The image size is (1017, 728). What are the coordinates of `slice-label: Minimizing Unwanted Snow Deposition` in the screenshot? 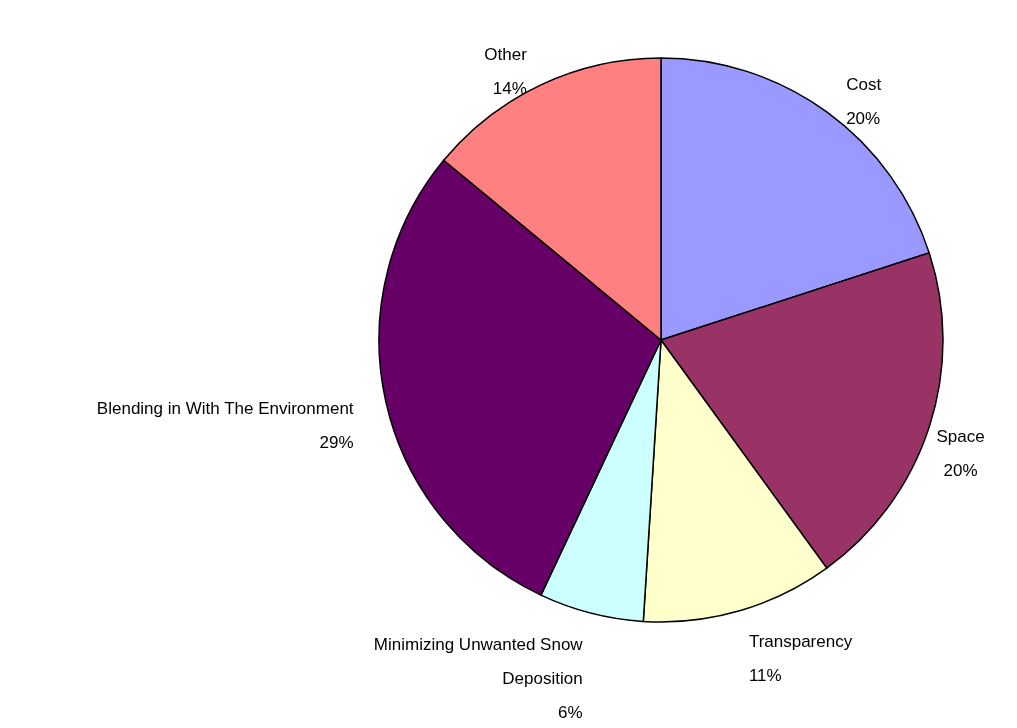 It's located at (478, 662).